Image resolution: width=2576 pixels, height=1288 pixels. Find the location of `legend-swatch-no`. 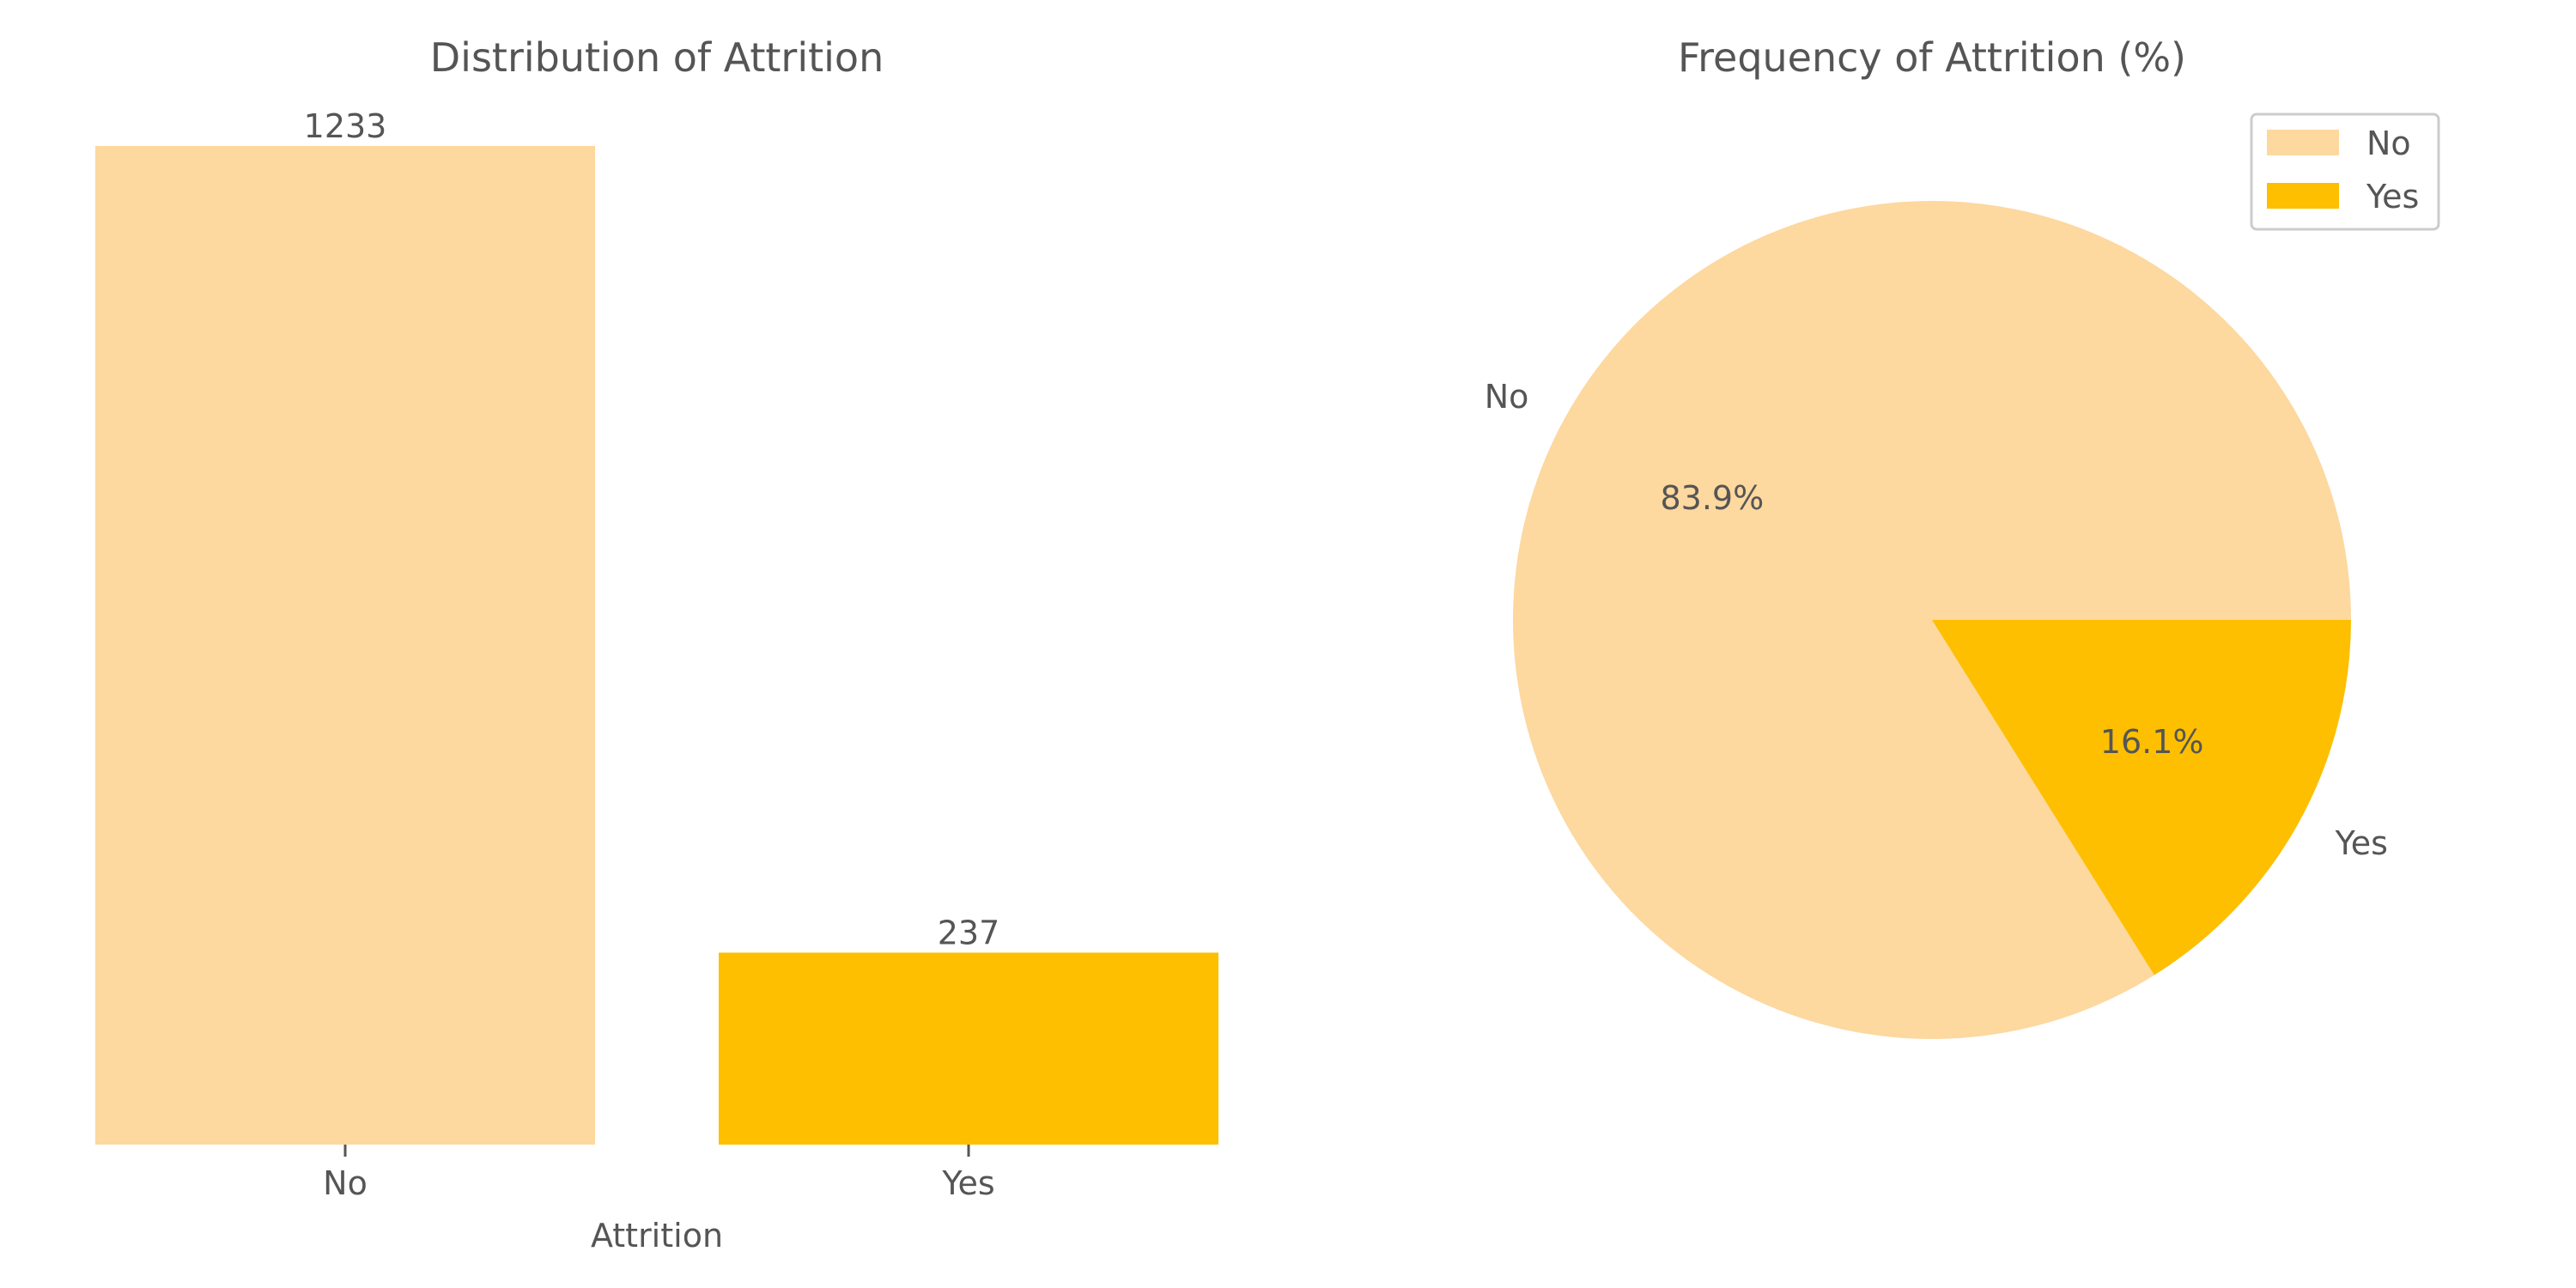

legend-swatch-no is located at coordinates (2303, 143).